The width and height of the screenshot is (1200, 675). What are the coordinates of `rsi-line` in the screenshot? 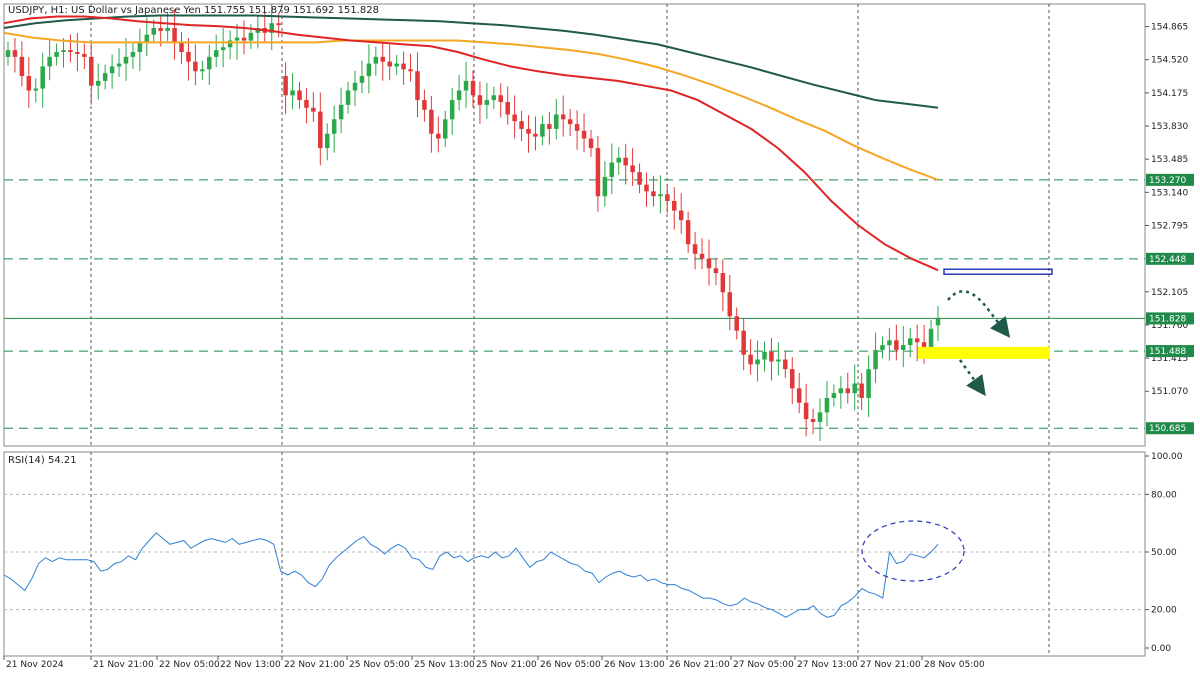 It's located at (471, 575).